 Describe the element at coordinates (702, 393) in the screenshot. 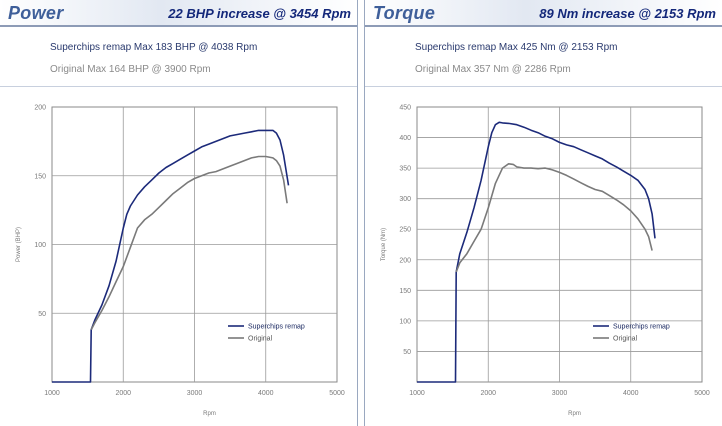

I see `torque-x-tick-label: 5000` at that location.